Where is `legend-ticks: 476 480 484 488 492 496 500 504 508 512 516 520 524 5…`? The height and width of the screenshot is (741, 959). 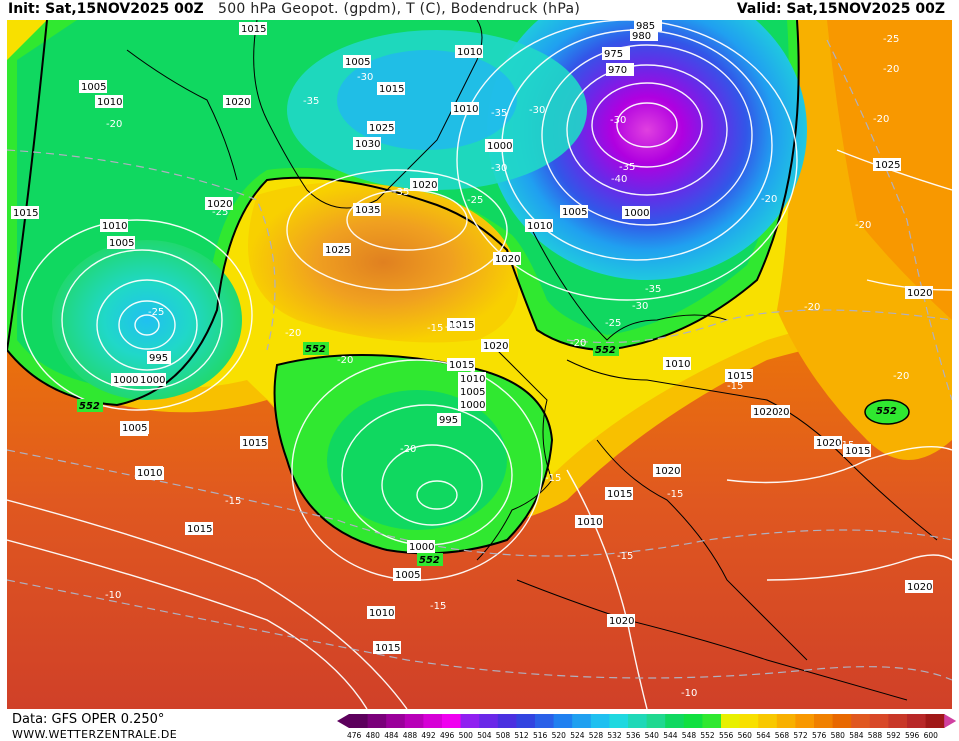
legend-ticks: 476 480 484 488 492 496 500 504 508 512 516 520 524 5… is located at coordinates (642, 735).